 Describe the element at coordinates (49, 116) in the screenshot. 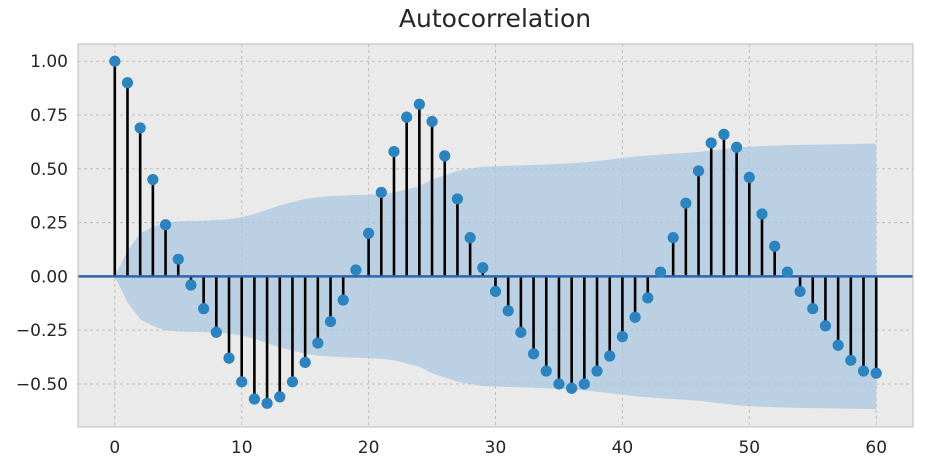

I see `y-tick-label: 0.75` at that location.